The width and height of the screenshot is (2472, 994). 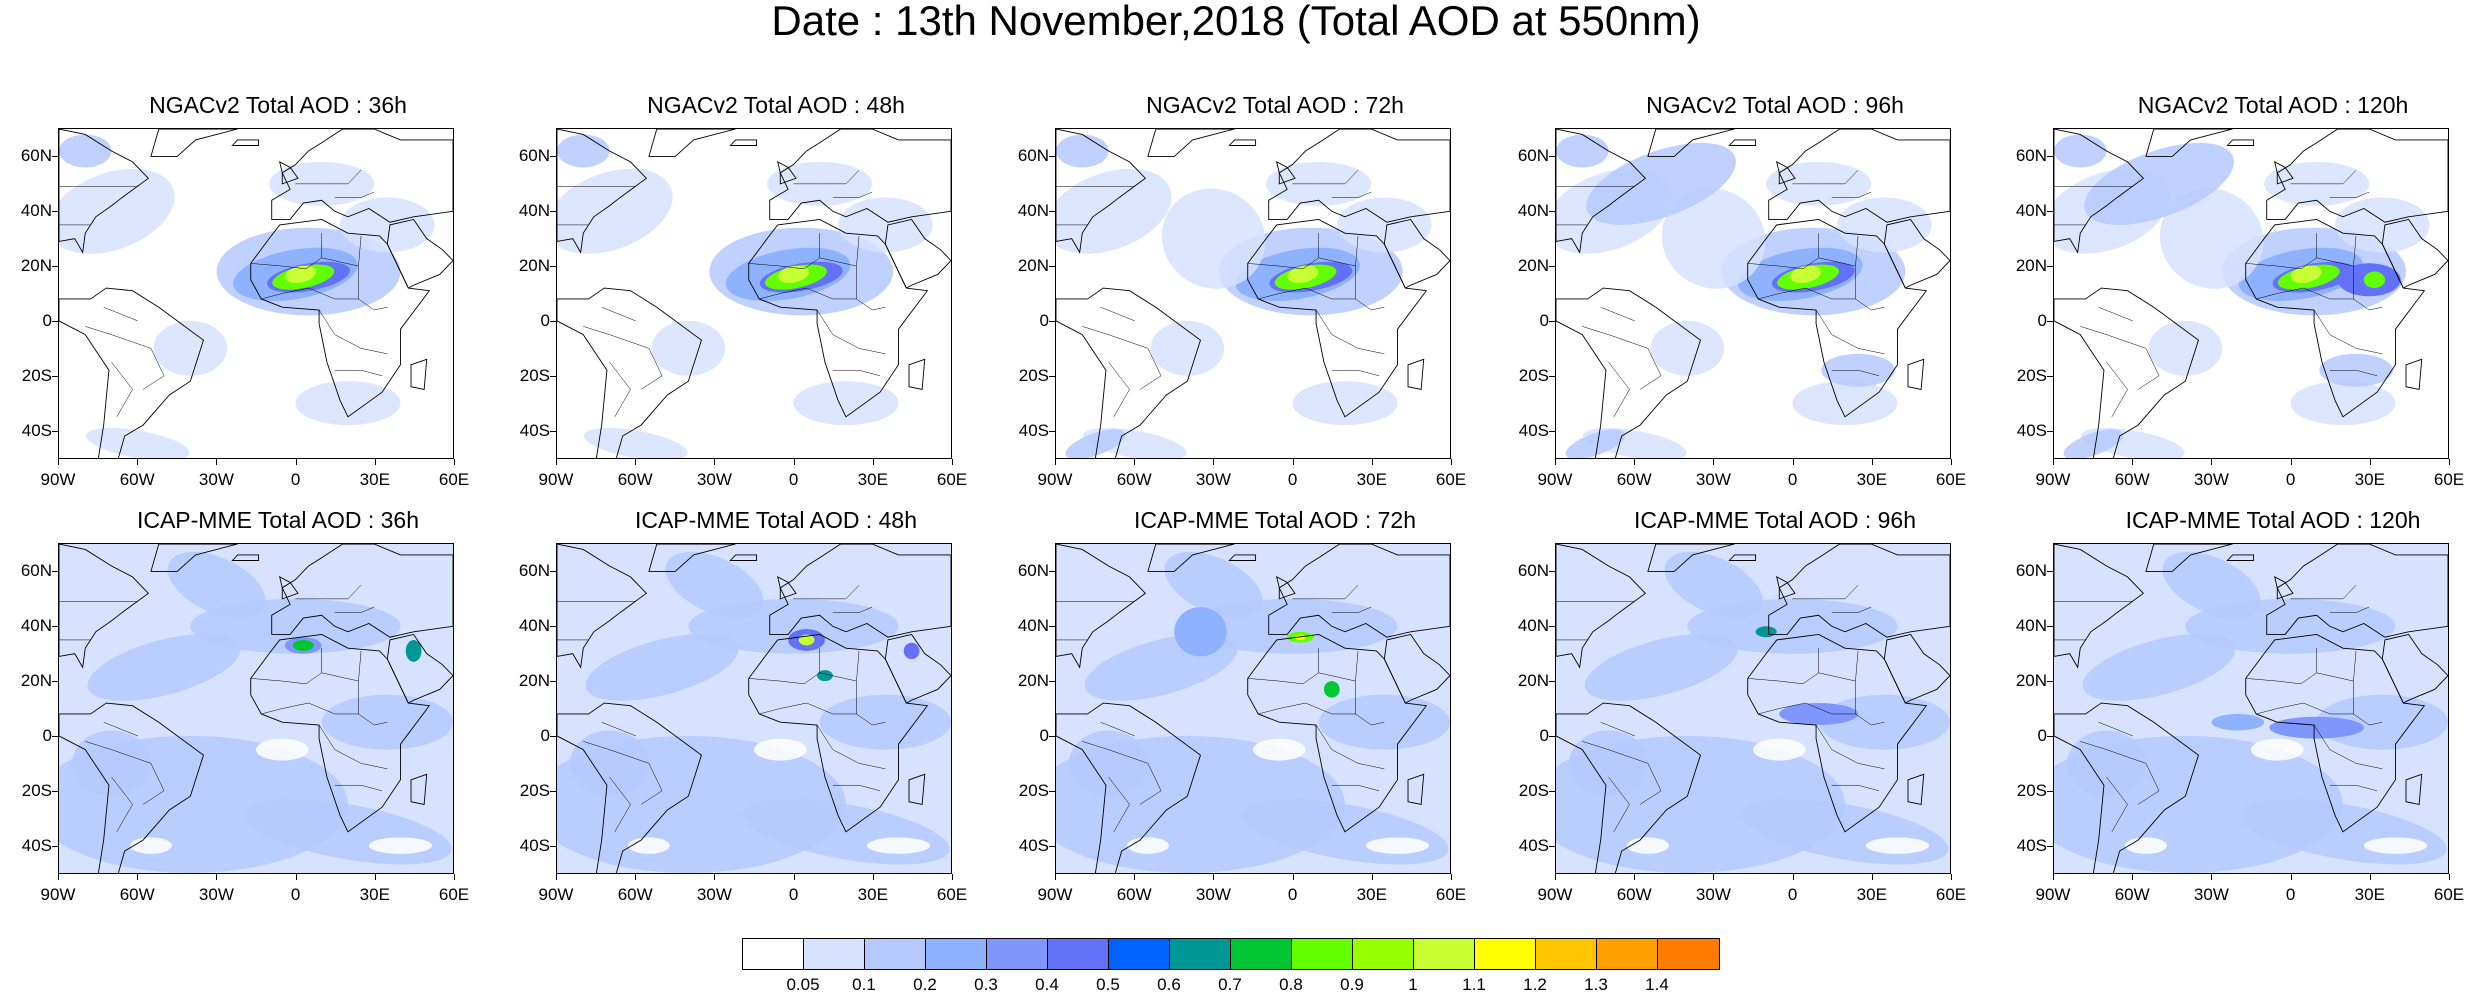 I want to click on coastline-northAmerica, so click(x=2099, y=191).